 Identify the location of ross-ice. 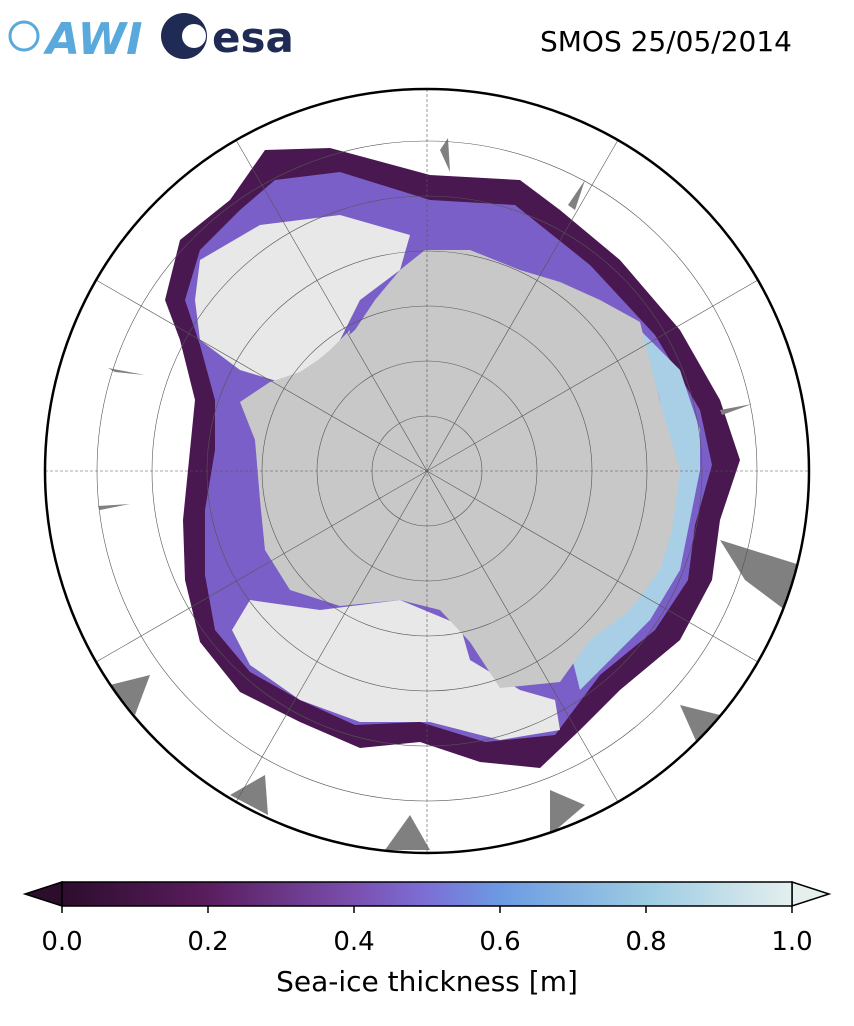
(396, 670).